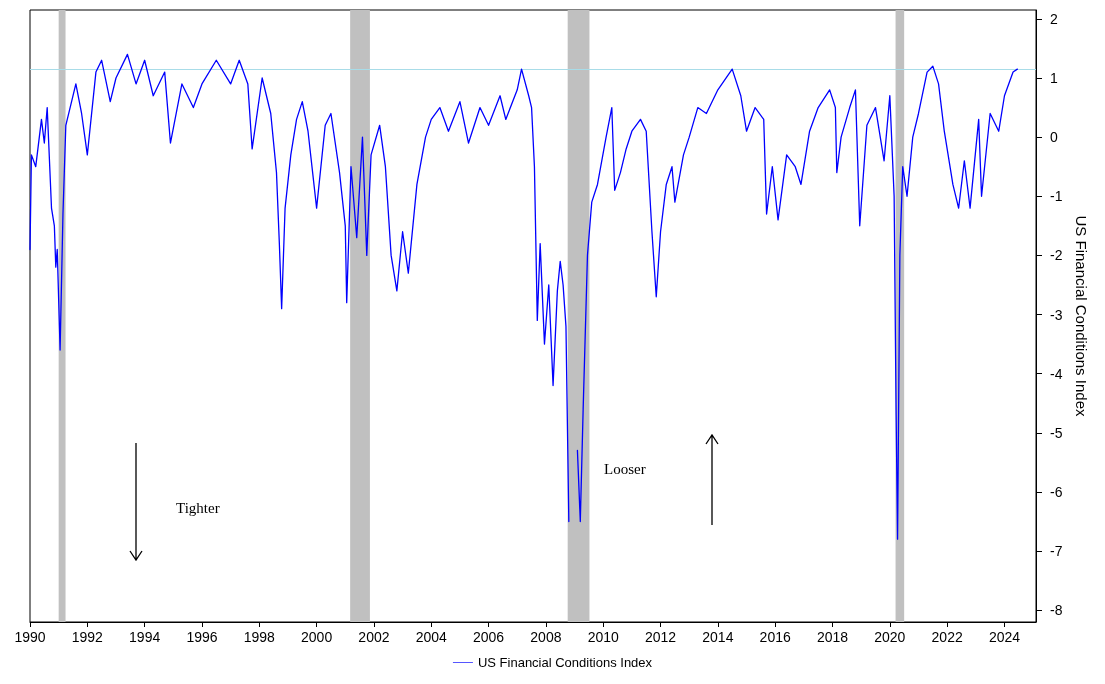 The height and width of the screenshot is (684, 1105). Describe the element at coordinates (1056, 314) in the screenshot. I see `y-tick-label: -3` at that location.